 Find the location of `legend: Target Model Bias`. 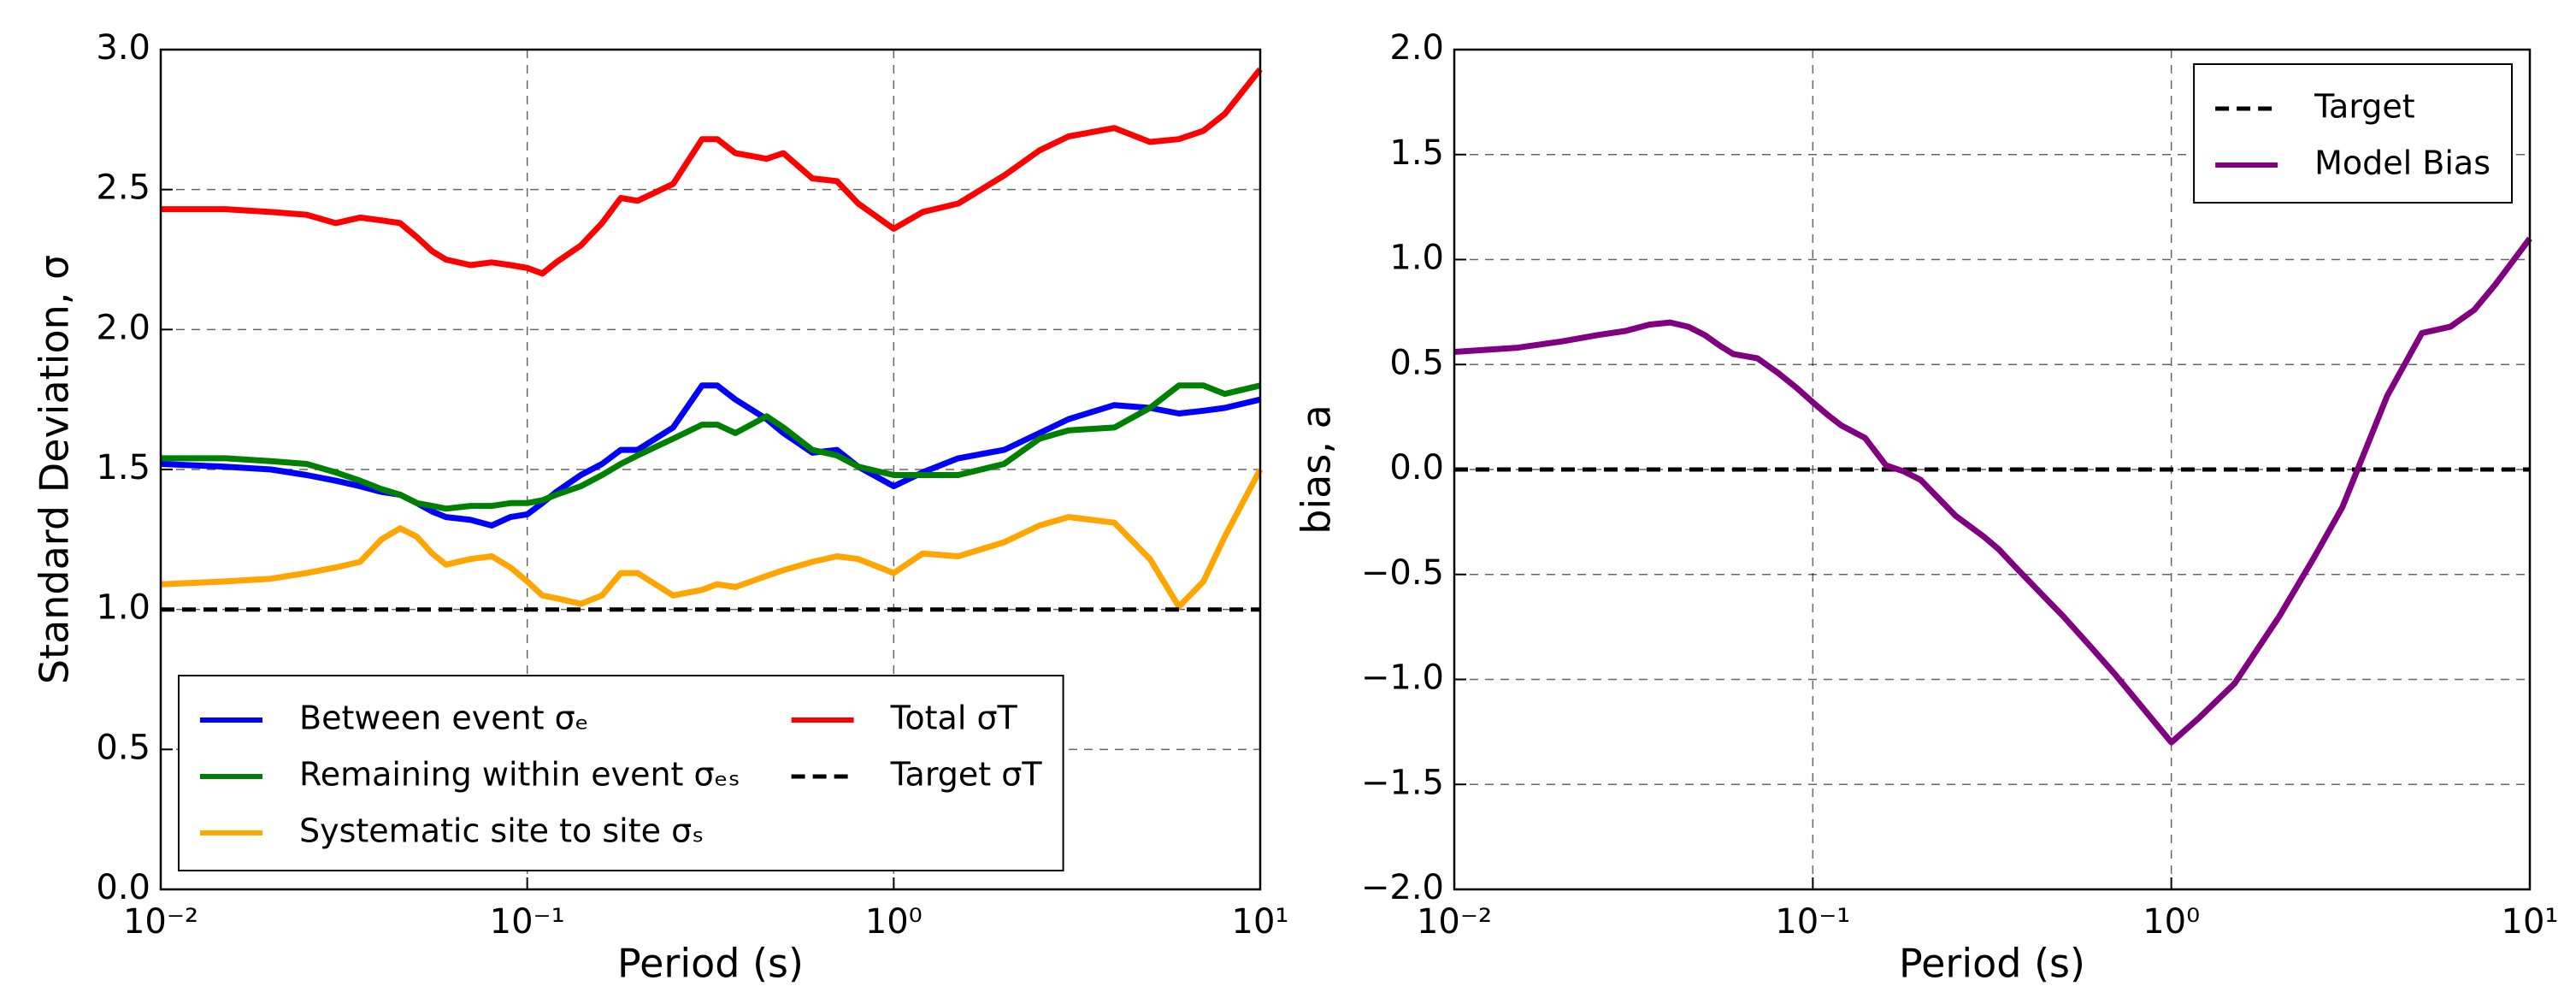

legend: Target Model Bias is located at coordinates (2353, 134).